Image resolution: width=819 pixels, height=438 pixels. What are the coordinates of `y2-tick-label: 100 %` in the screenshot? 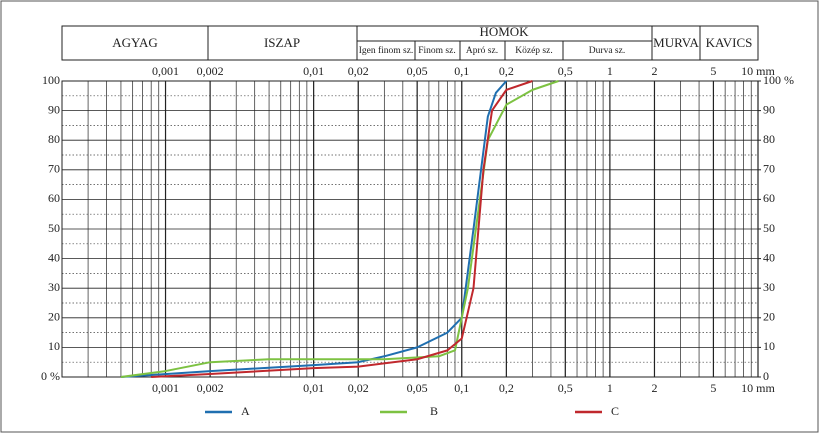 It's located at (778, 80).